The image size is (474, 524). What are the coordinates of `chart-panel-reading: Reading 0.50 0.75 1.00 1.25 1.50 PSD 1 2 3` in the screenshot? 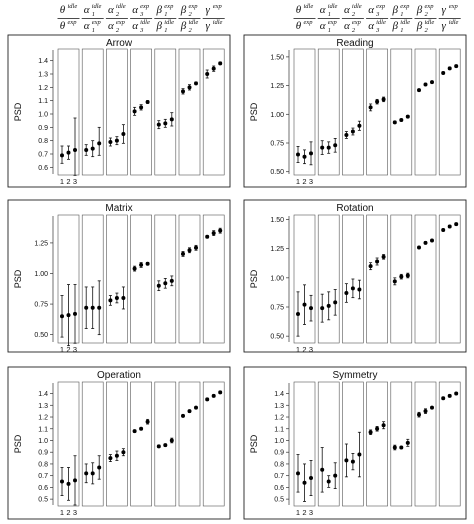 It's located at (355, 111).